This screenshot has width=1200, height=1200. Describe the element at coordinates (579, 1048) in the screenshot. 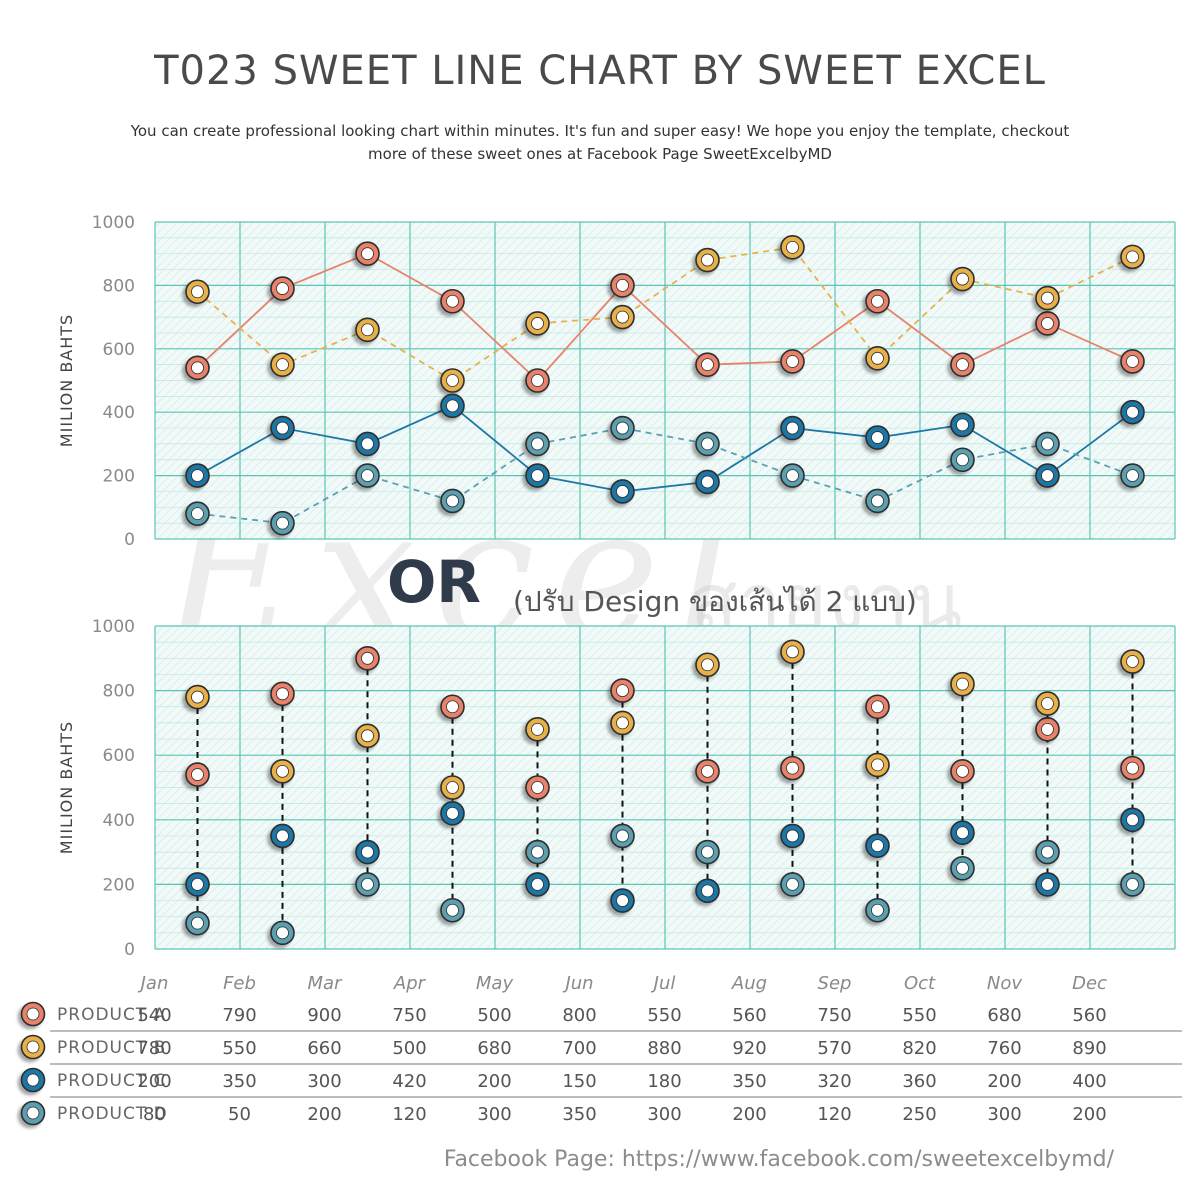

I see `table-cell: 700` at that location.